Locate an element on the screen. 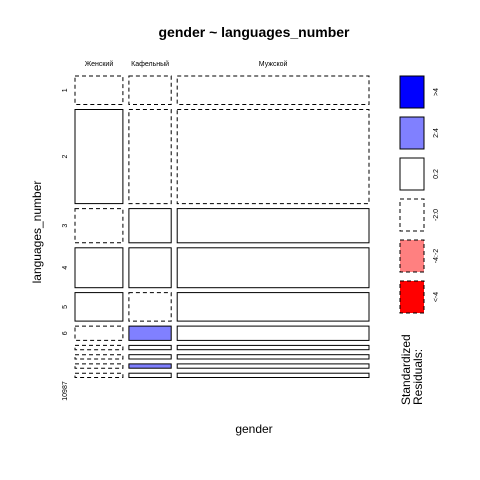  column-label: Женский is located at coordinates (99, 64).